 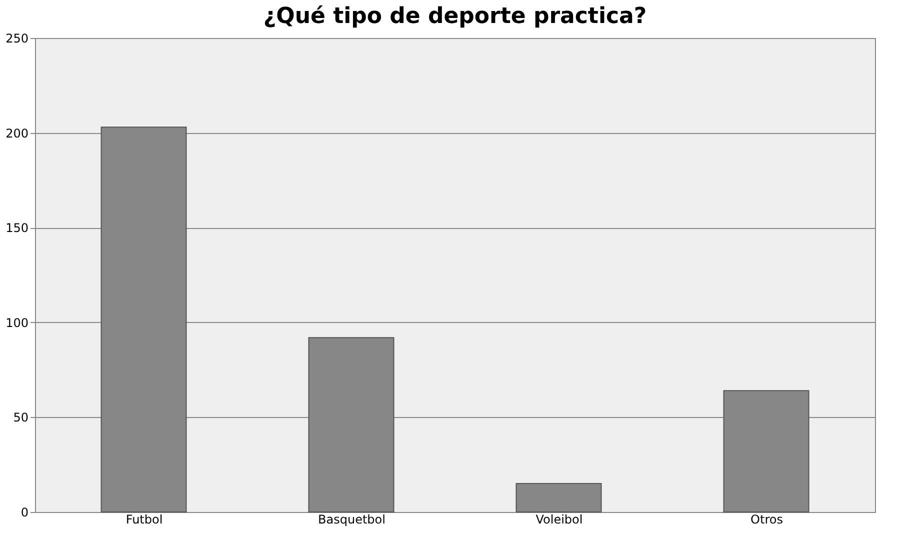 What do you see at coordinates (144, 519) in the screenshot?
I see `x-tick-label: Futbol` at bounding box center [144, 519].